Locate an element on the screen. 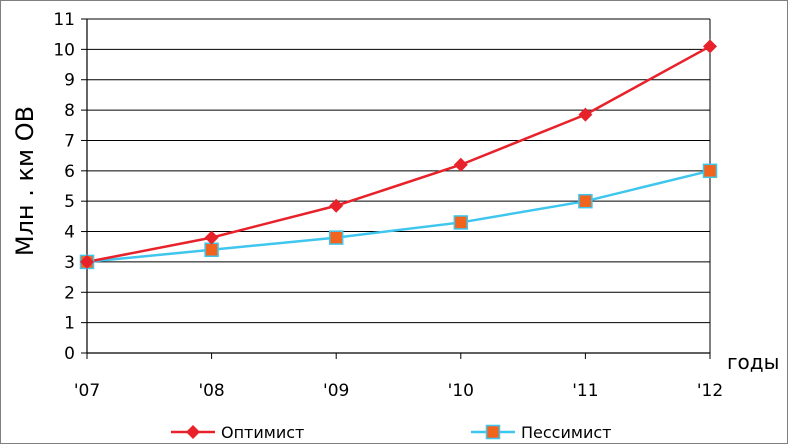 The width and height of the screenshot is (788, 447). x-tick-label: '09 is located at coordinates (336, 391).